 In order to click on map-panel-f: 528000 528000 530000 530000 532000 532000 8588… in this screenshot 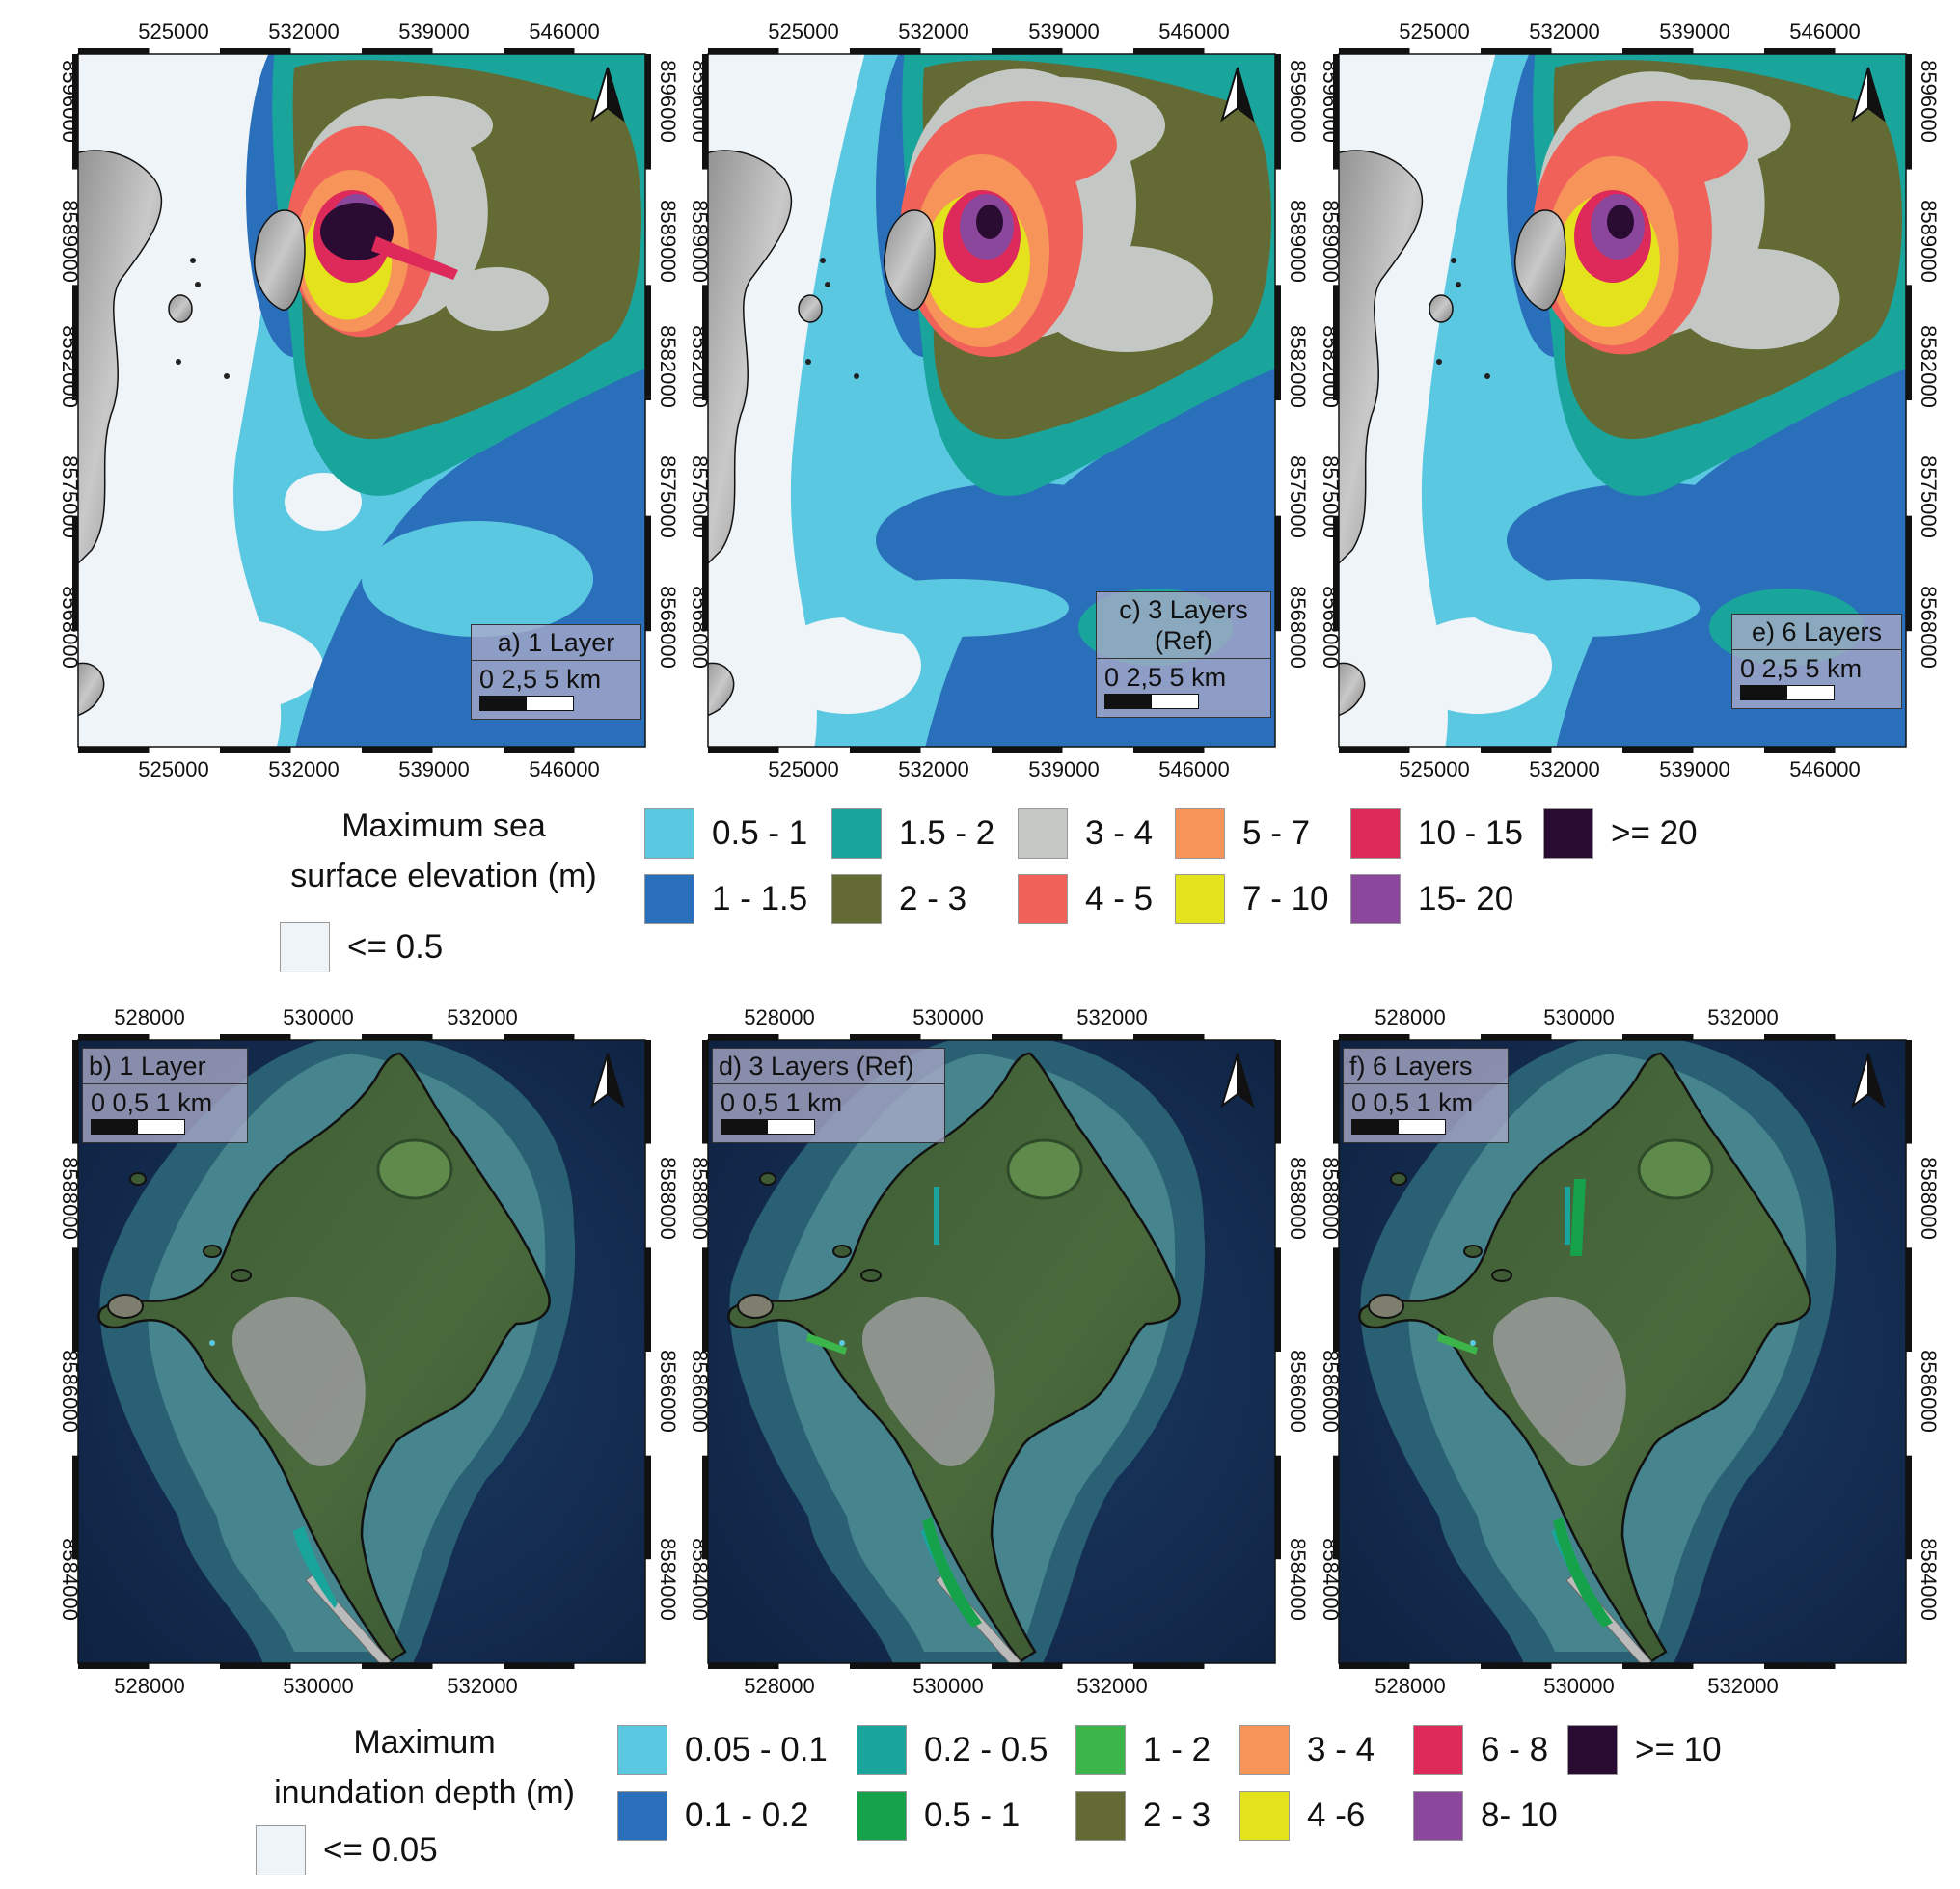, I will do `click(1630, 1351)`.